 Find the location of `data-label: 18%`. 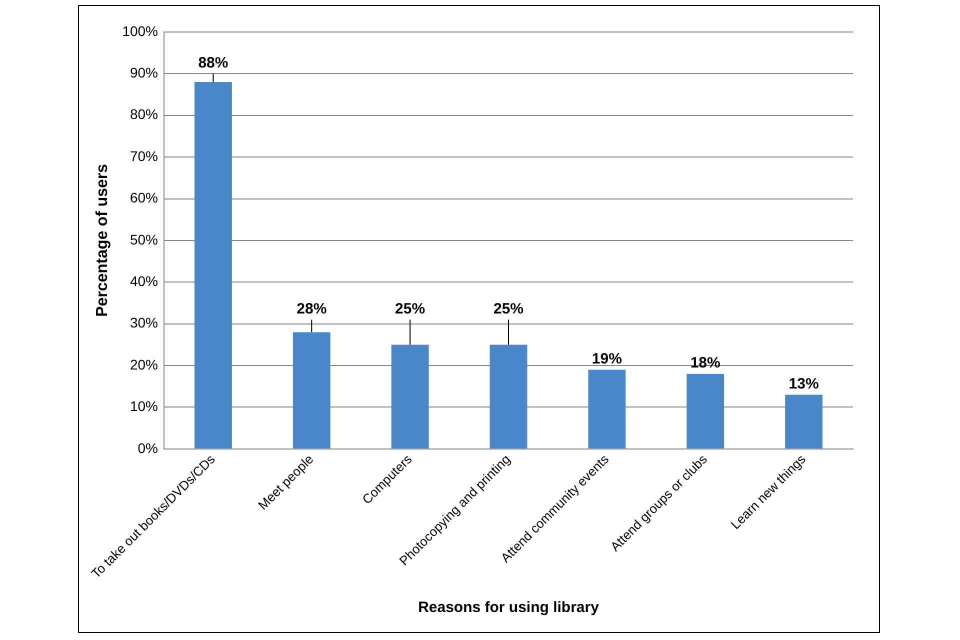

data-label: 18% is located at coordinates (705, 363).